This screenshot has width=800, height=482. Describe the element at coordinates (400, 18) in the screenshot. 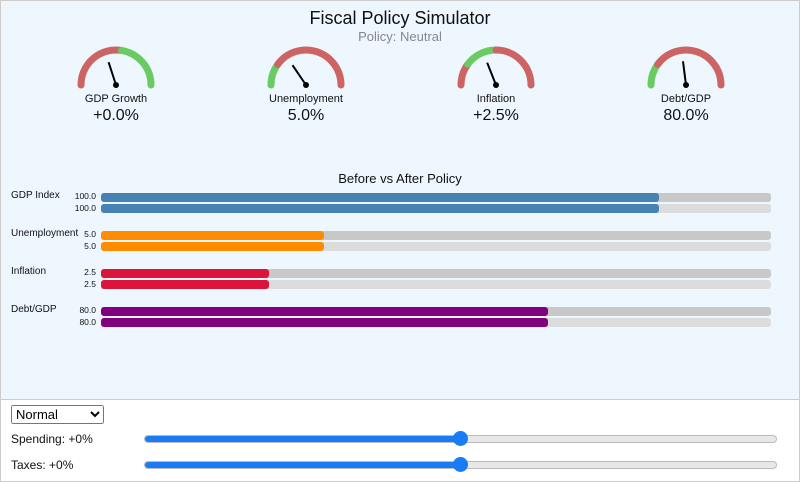

I see `page-title: Fiscal Policy Simulator` at that location.